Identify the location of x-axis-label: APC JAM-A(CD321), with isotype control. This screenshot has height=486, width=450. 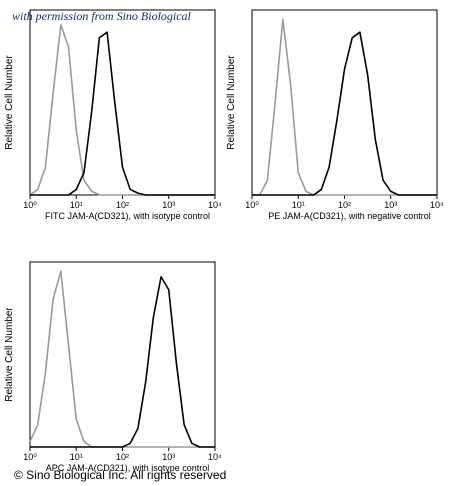
(128, 468).